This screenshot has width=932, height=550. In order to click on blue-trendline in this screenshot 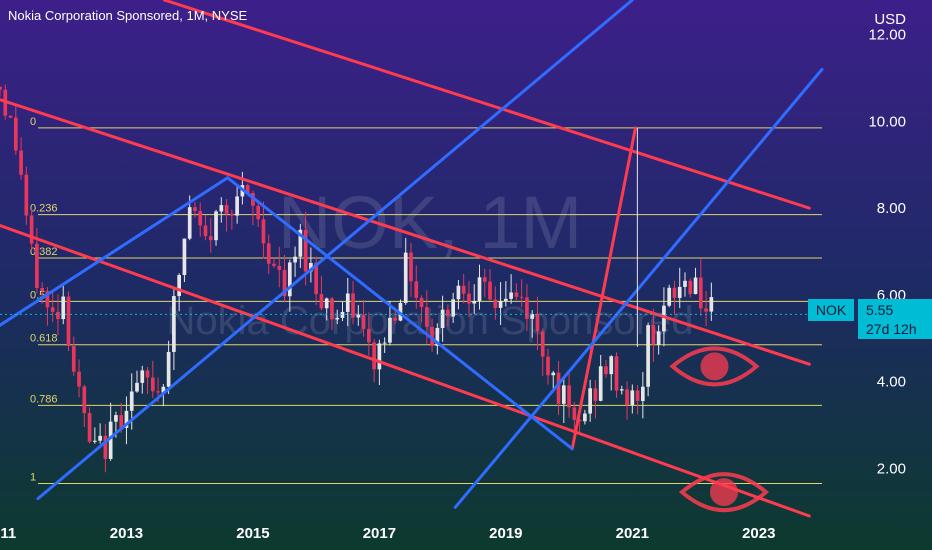, I will do `click(115, 251)`.